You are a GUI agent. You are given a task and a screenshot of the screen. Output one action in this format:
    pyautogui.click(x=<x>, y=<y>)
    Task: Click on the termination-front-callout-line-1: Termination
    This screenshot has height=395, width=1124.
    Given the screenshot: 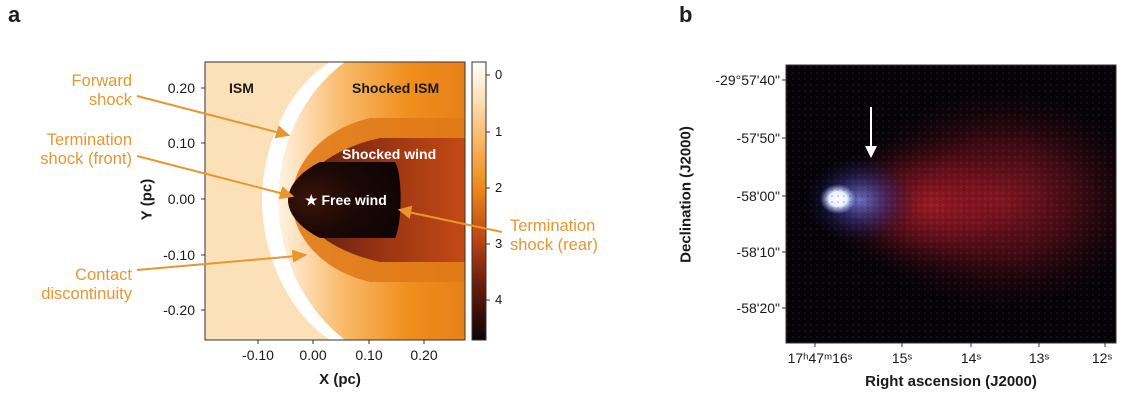 What is the action you would take?
    pyautogui.click(x=89, y=140)
    